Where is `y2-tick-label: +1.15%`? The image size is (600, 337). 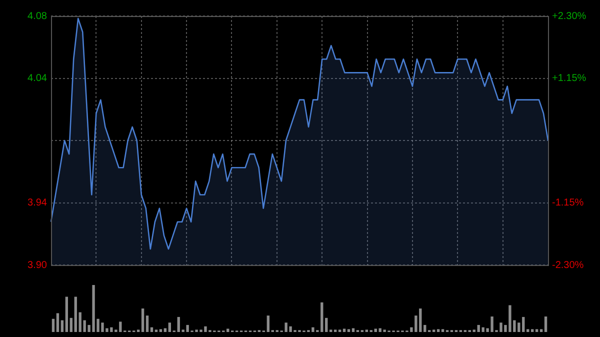 y2-tick-label: +1.15% is located at coordinates (569, 78).